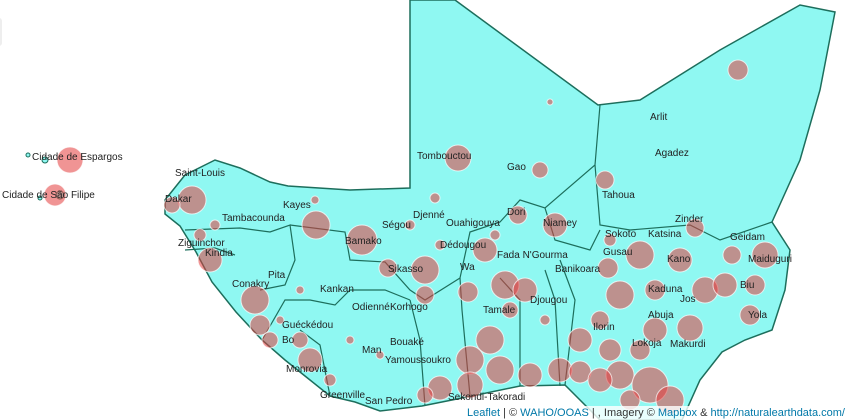 The image size is (850, 420). I want to click on place-label: Tamale, so click(499, 310).